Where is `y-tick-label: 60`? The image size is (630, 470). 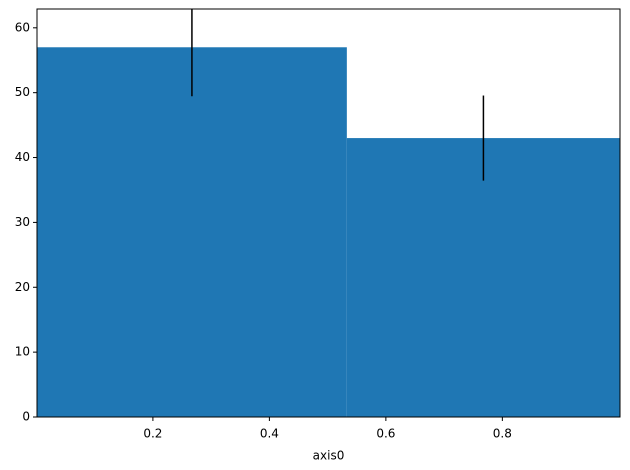
y-tick-label: 60 is located at coordinates (22, 27).